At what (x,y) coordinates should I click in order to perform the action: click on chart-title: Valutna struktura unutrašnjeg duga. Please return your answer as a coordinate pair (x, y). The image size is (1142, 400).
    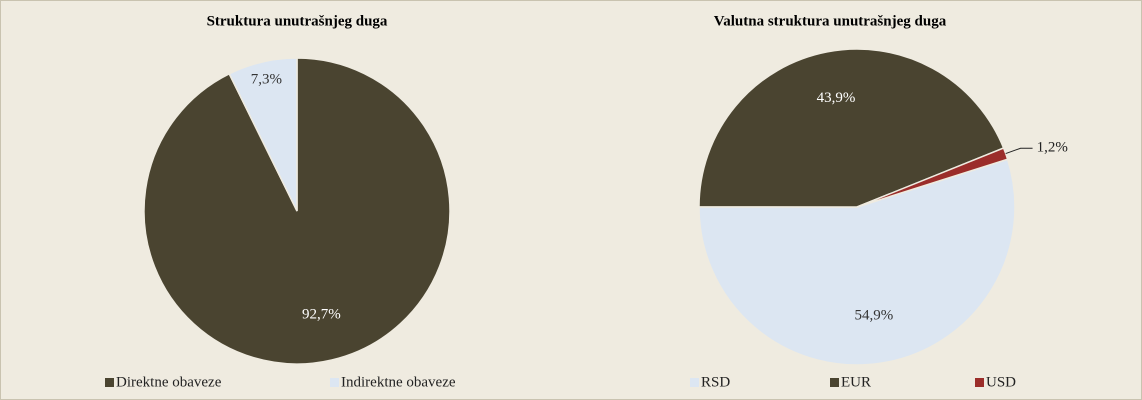
    Looking at the image, I should click on (830, 21).